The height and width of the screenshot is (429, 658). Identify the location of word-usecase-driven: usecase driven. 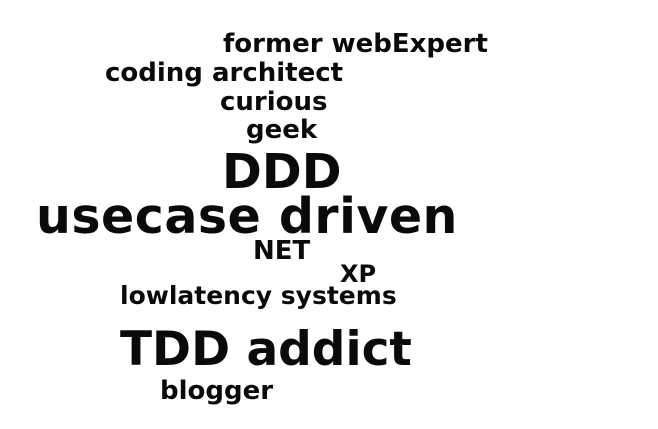
(247, 216).